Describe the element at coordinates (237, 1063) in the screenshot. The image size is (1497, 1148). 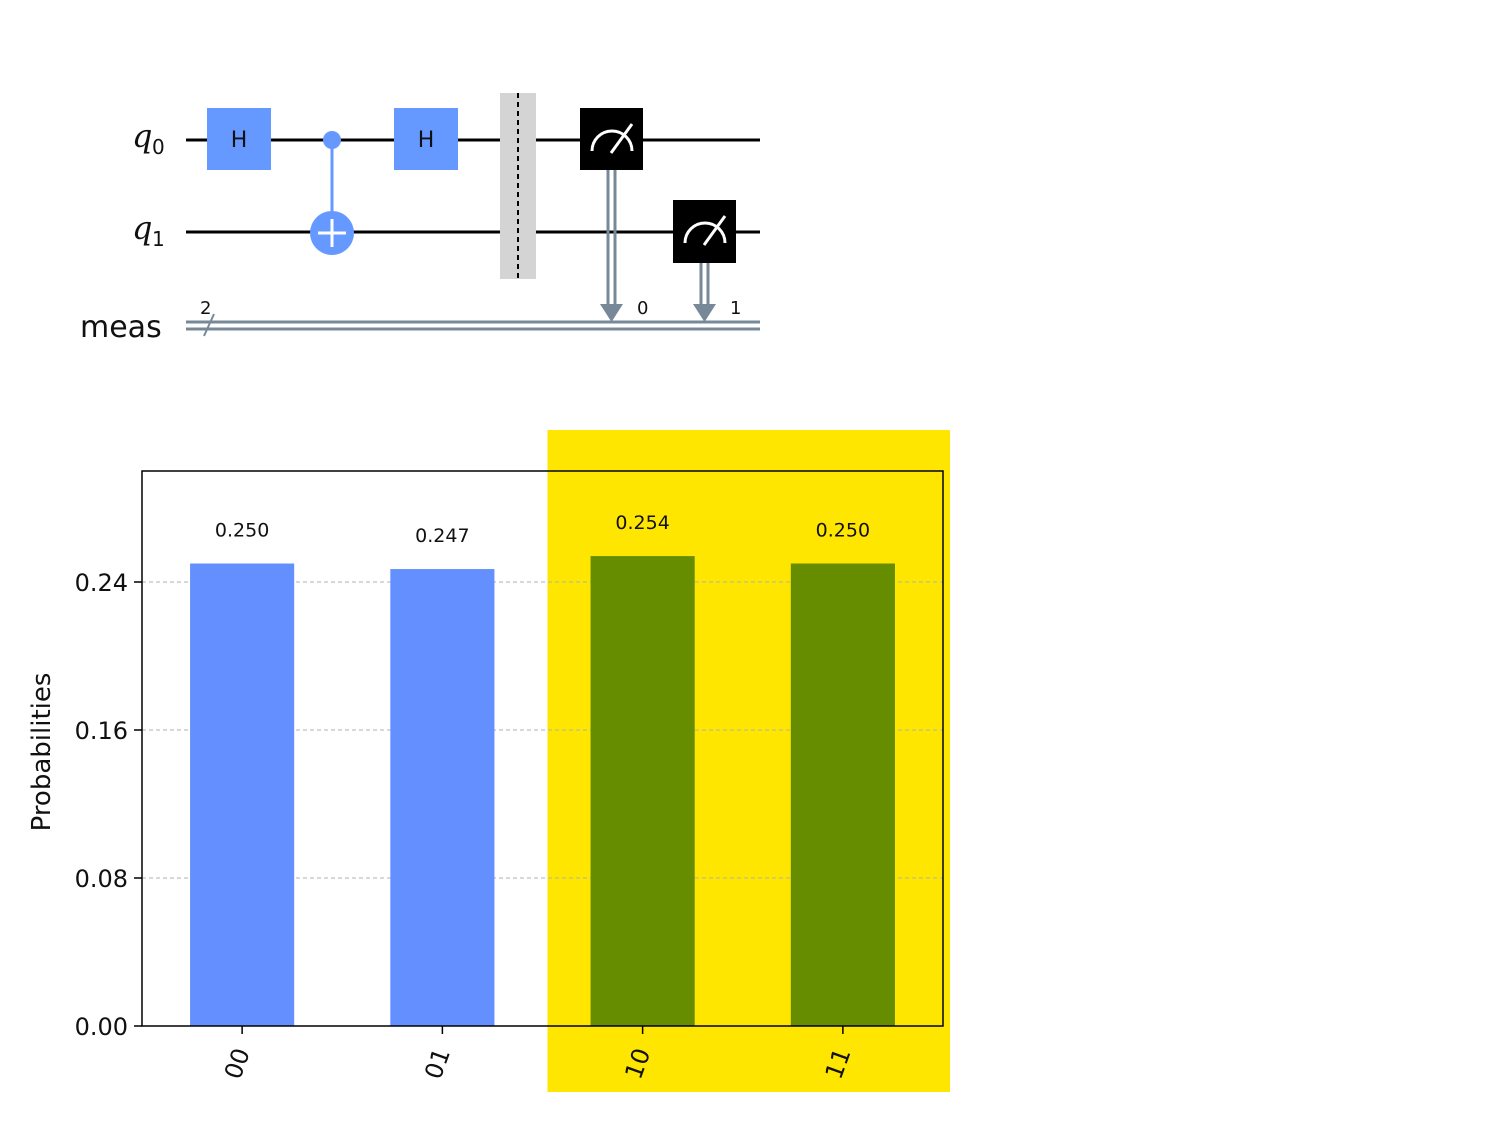
I see `x-tick-label-00: 00` at that location.